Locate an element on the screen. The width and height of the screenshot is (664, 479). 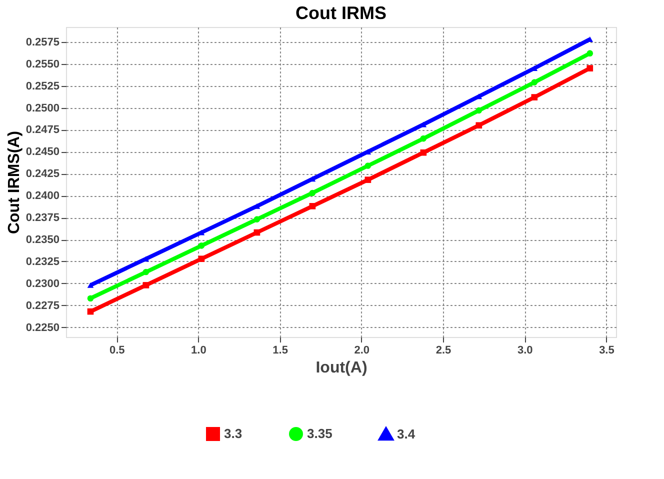
y-axis-title: Cout IRMS(A) is located at coordinates (14, 182).